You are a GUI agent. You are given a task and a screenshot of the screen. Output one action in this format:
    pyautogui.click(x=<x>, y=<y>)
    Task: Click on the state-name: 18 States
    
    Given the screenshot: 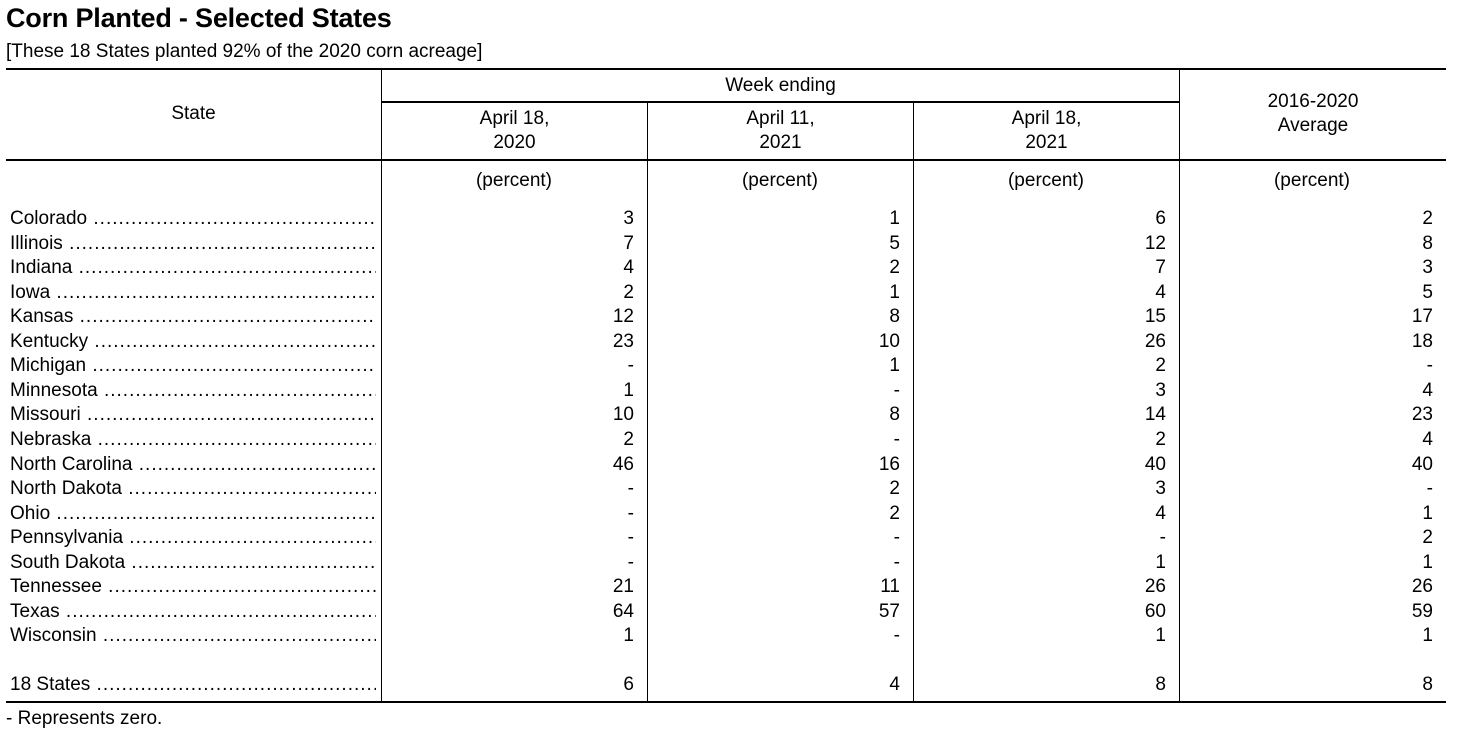 What is the action you would take?
    pyautogui.click(x=50, y=684)
    